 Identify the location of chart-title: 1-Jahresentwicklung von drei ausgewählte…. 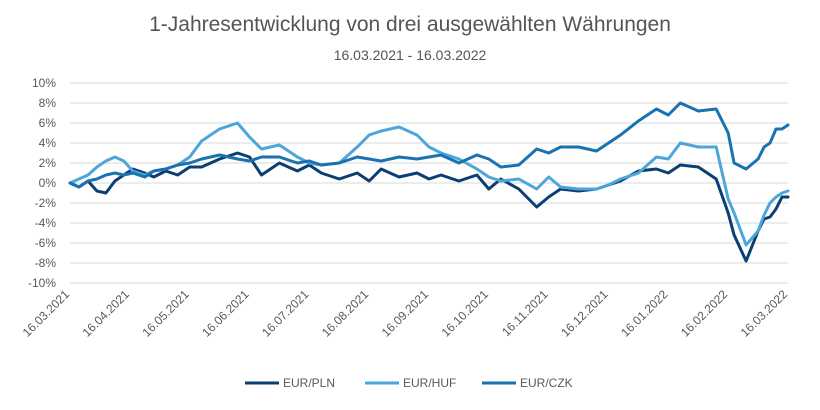
(410, 24).